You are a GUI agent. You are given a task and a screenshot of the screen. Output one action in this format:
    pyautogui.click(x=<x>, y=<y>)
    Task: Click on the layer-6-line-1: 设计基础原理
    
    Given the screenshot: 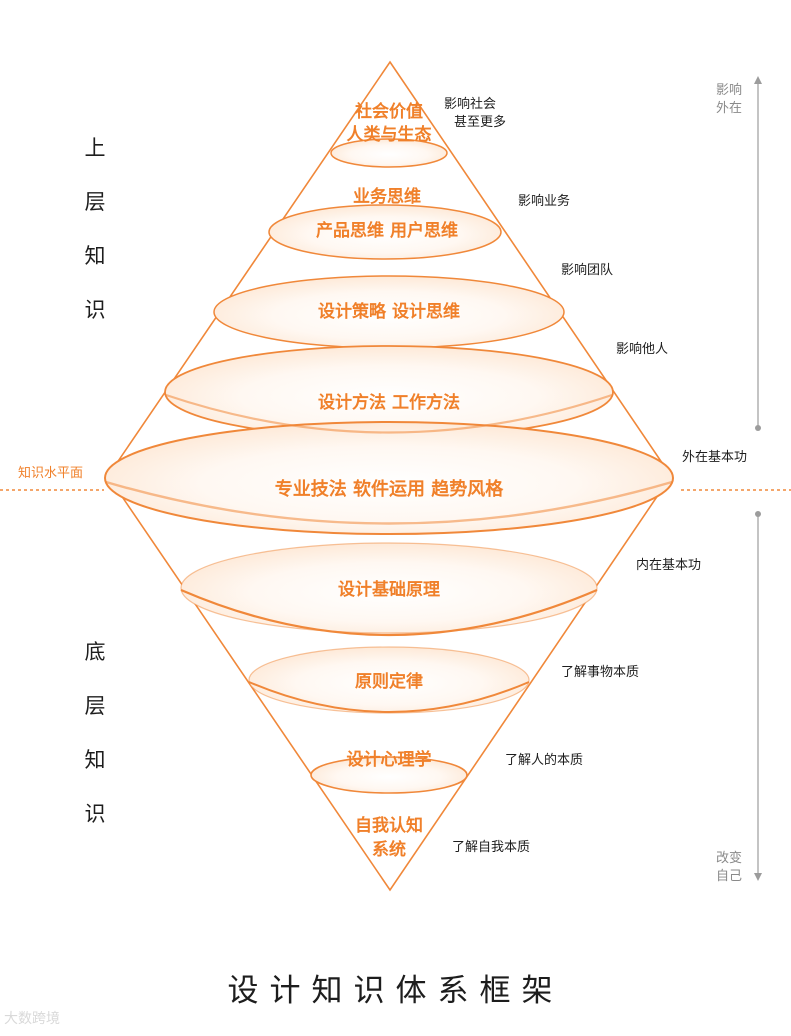 What is the action you would take?
    pyautogui.click(x=389, y=589)
    